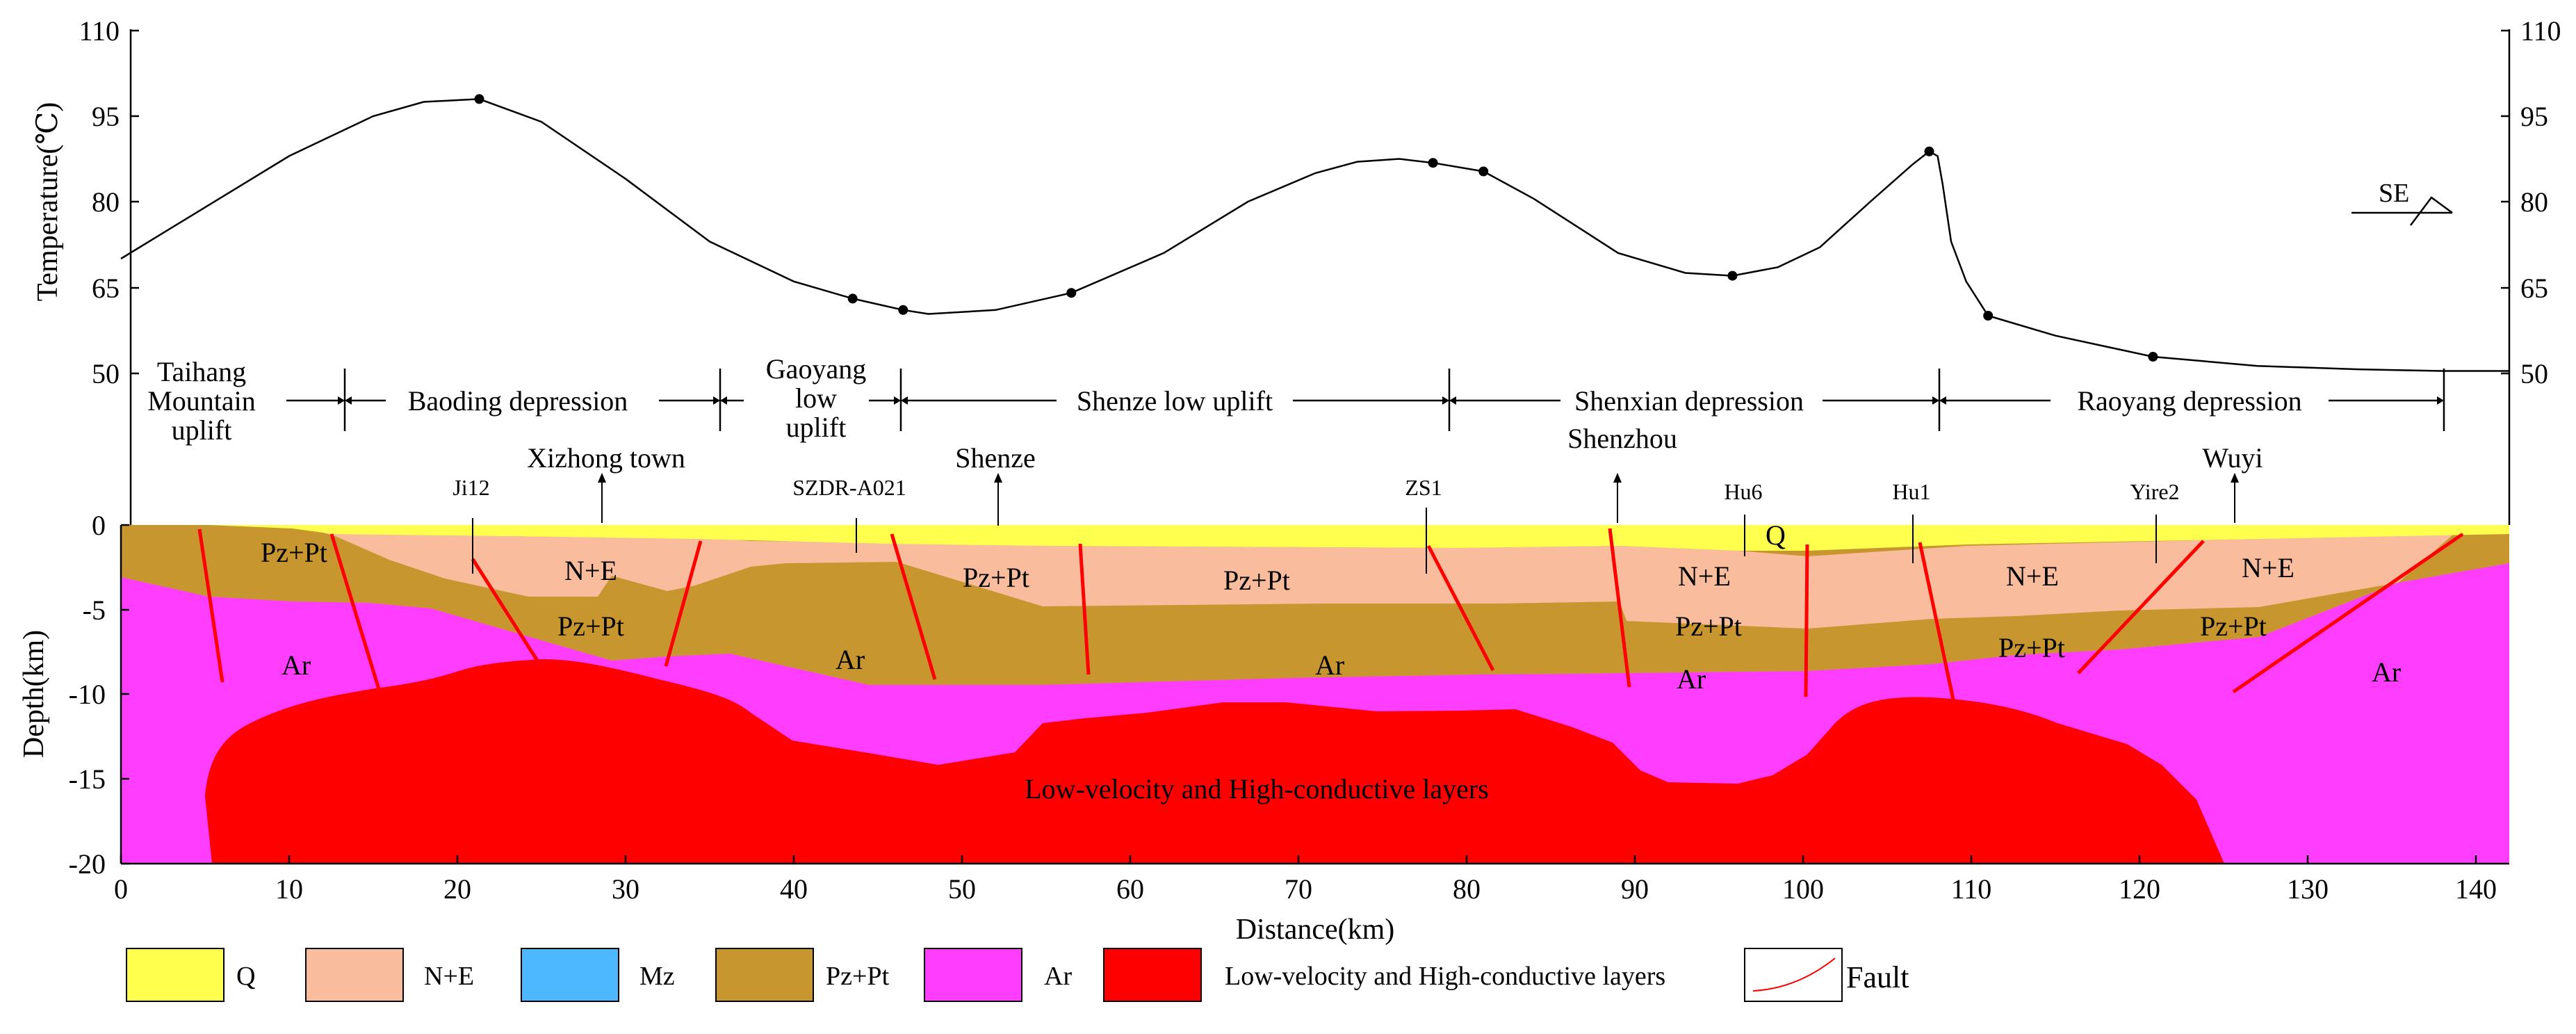 The image size is (2576, 1034). I want to click on temp-tick-label-right: 50, so click(2534, 373).